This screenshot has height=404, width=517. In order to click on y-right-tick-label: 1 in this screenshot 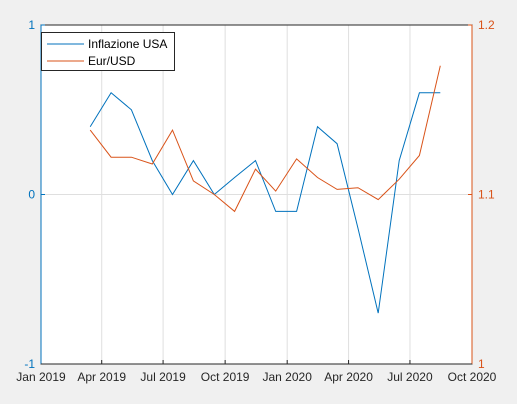, I will do `click(481, 364)`.